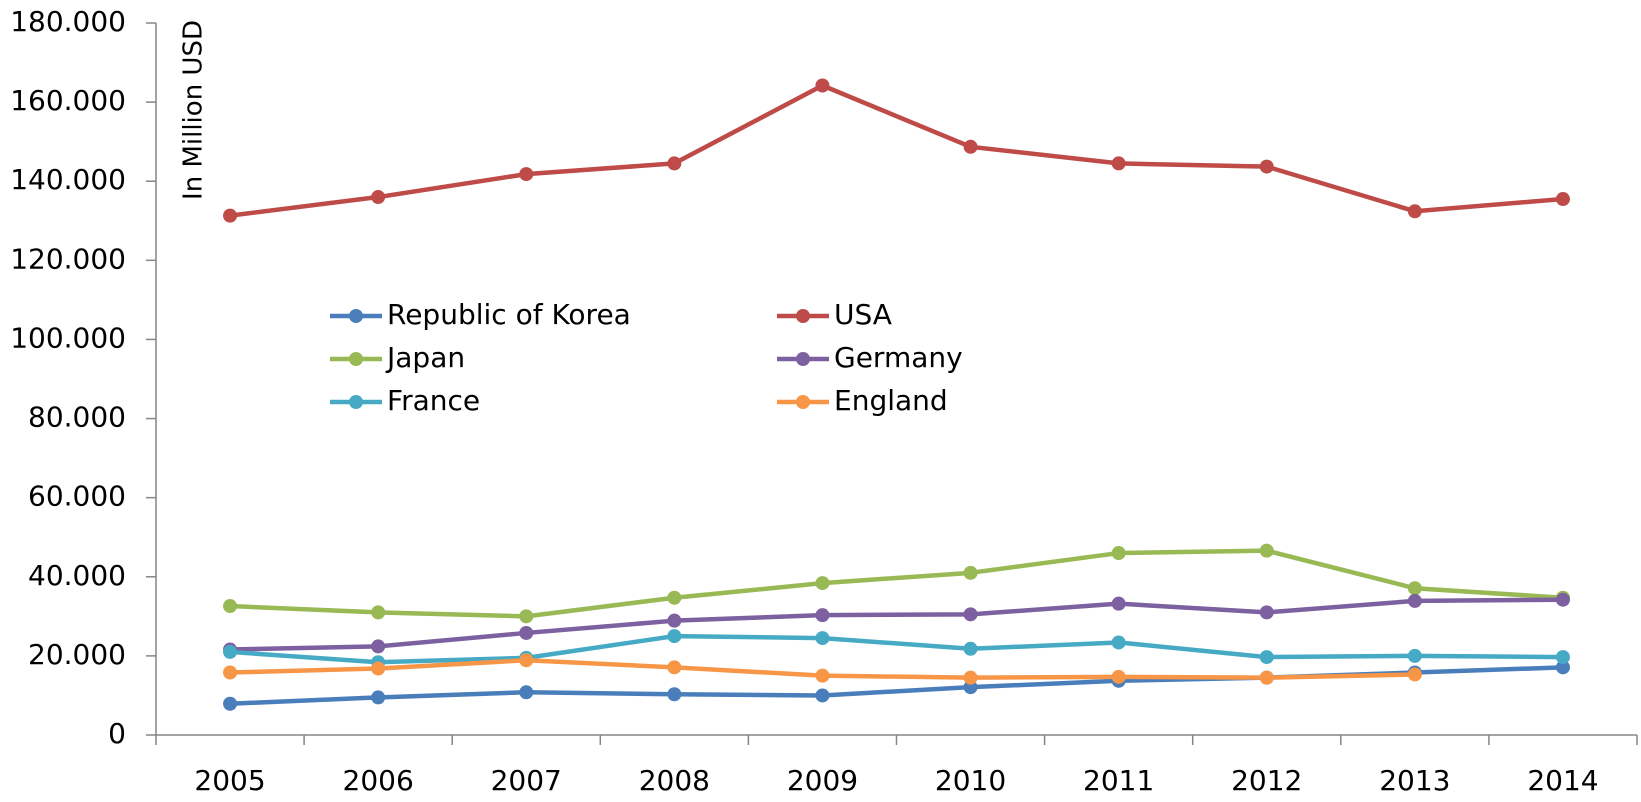 The image size is (1641, 802). What do you see at coordinates (68, 21) in the screenshot?
I see `y-tick-label: 180.000` at bounding box center [68, 21].